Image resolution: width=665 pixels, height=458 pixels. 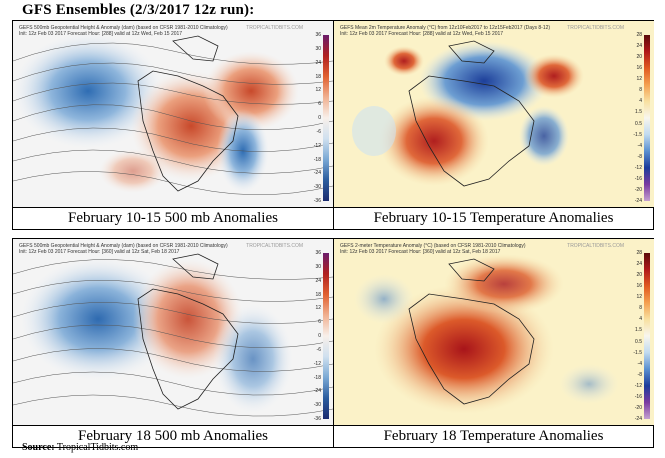 What do you see at coordinates (38, 447) in the screenshot?
I see `source-label: Source:` at bounding box center [38, 447].